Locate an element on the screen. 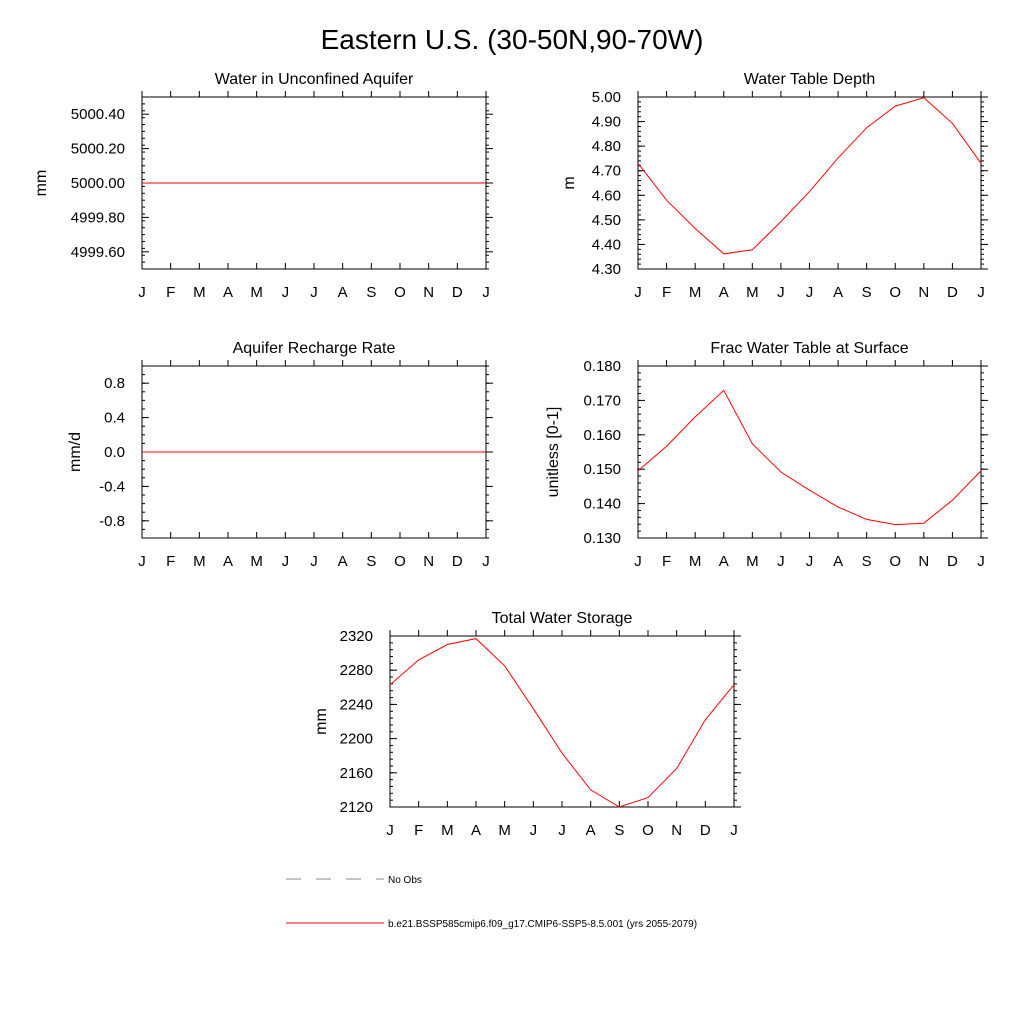 This screenshot has height=1024, width=1024. y-axis-label: mm/d is located at coordinates (75, 452).